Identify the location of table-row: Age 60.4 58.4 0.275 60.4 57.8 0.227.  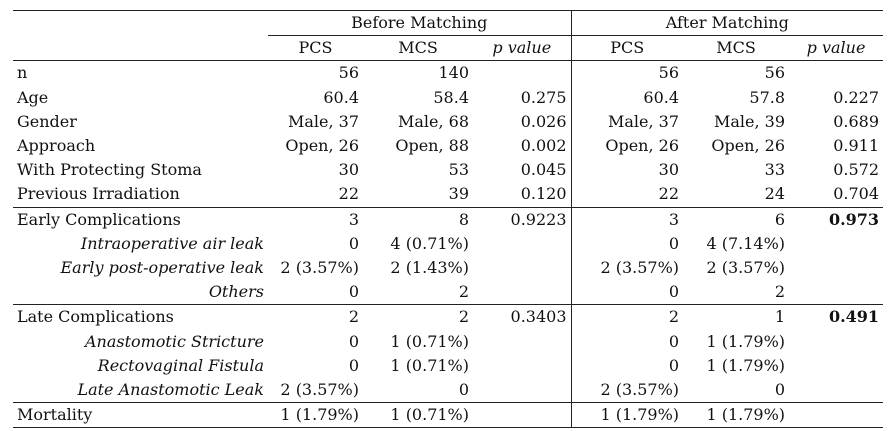
(448, 97).